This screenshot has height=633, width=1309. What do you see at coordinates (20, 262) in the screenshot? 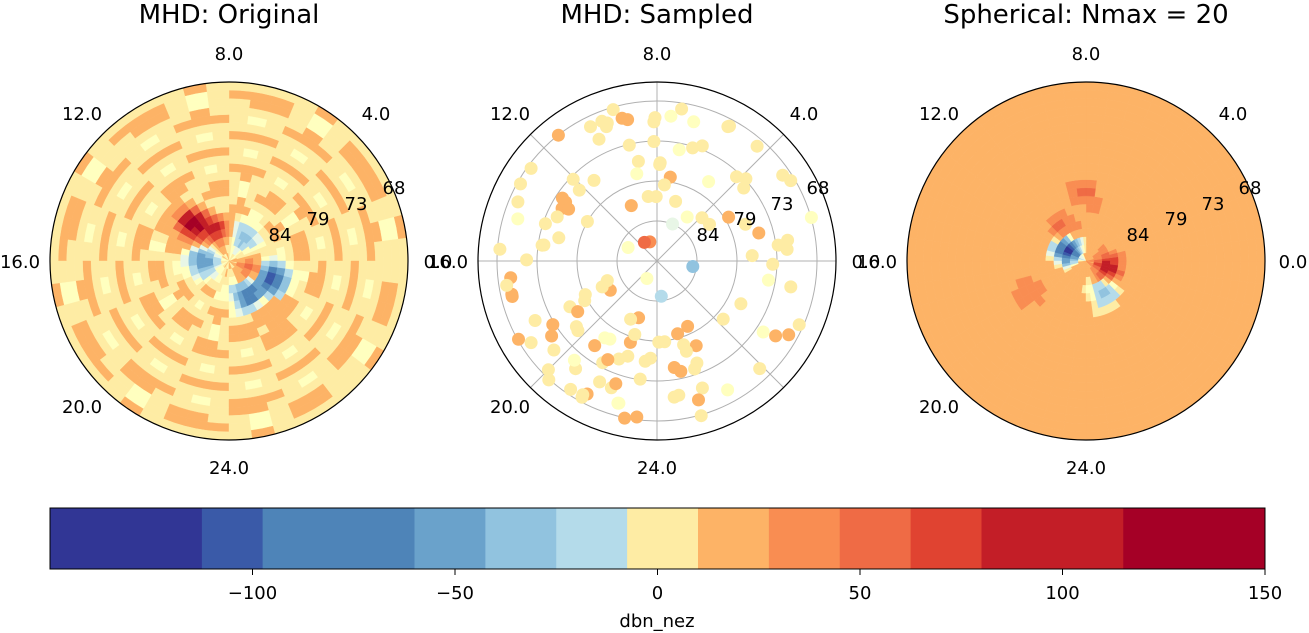
I see `theta-tick-label: 16.0` at bounding box center [20, 262].